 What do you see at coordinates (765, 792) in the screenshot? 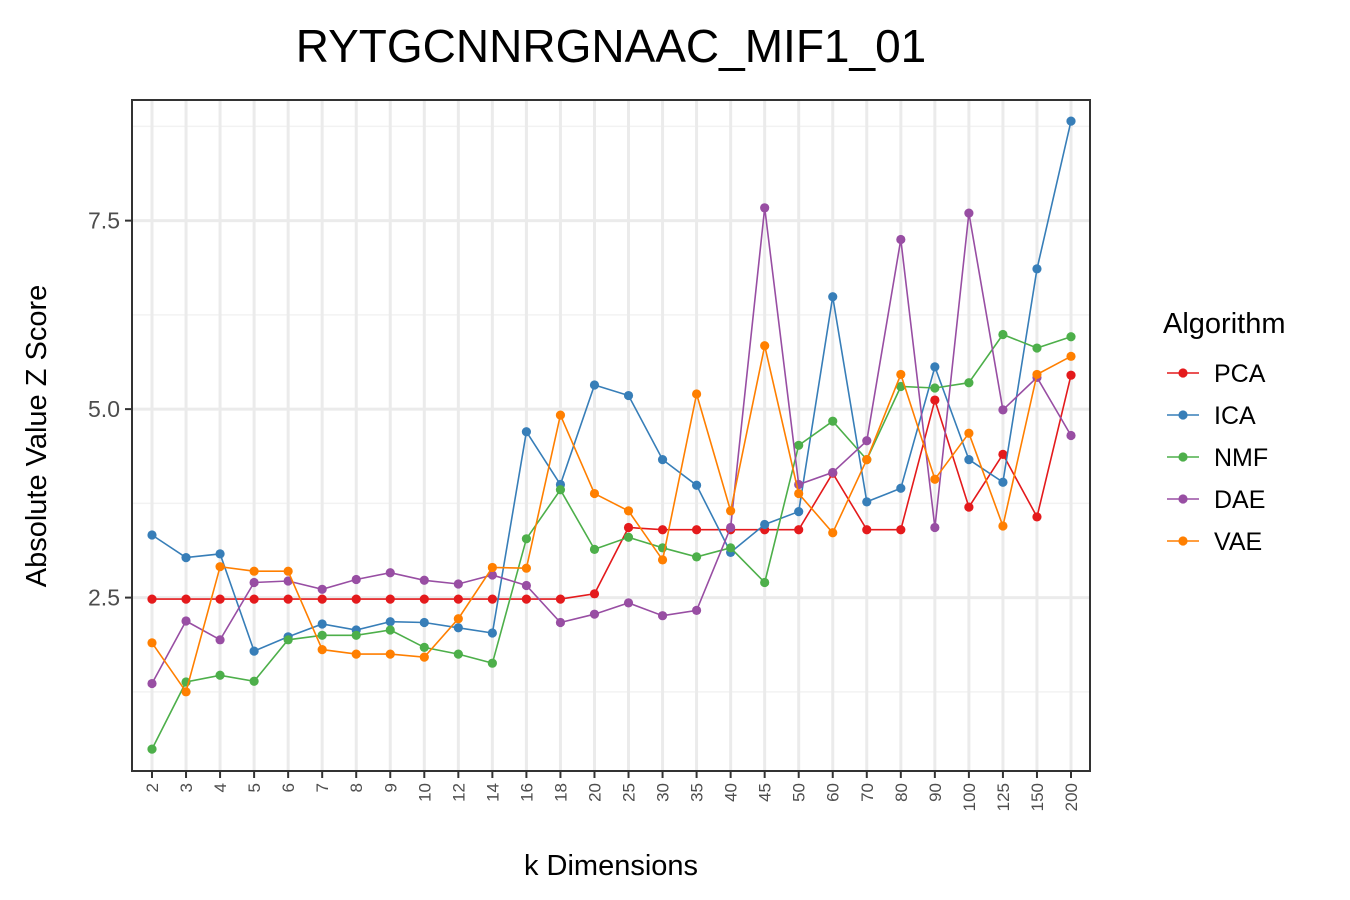
I see `x-tick-label: 45` at bounding box center [765, 792].